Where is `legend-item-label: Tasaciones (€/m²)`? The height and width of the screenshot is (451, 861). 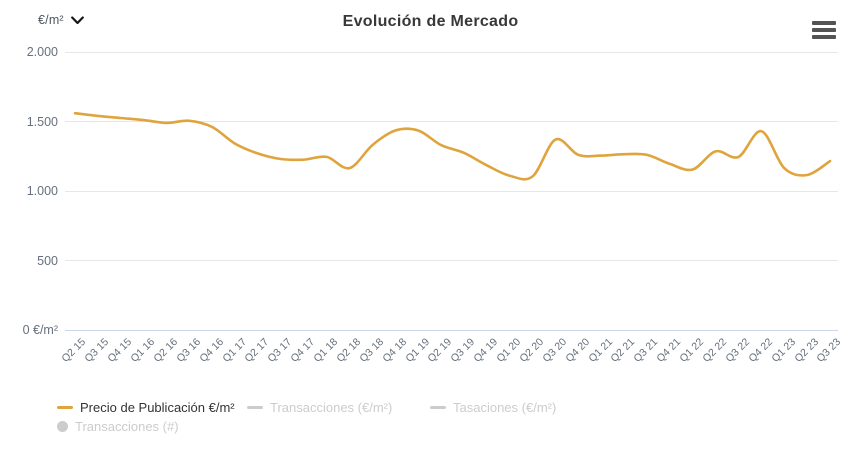 legend-item-label: Tasaciones (€/m²) is located at coordinates (505, 407).